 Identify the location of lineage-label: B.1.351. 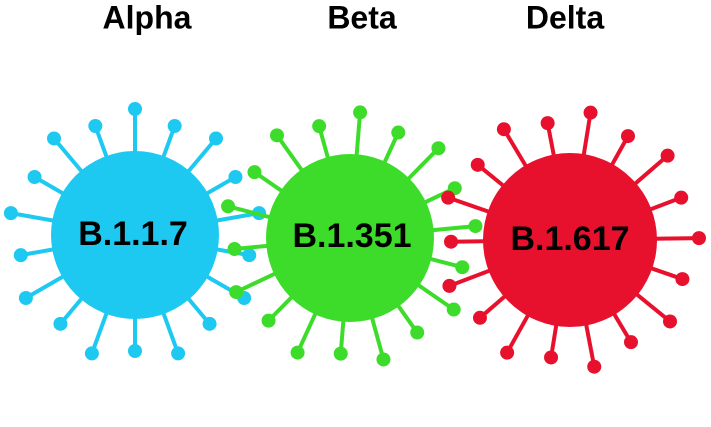
(351, 236).